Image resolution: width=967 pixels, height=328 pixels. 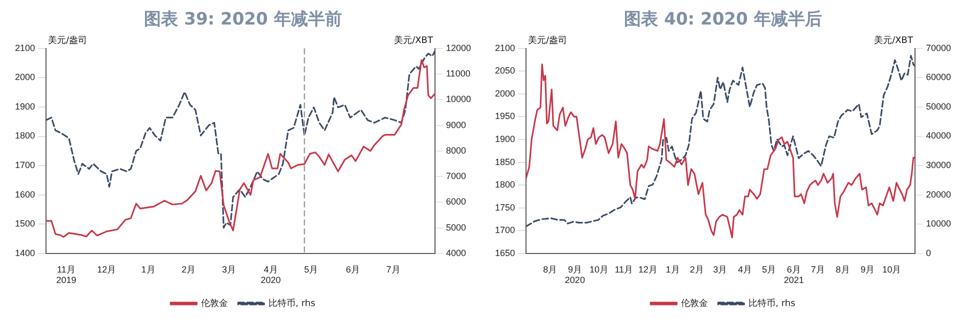 What do you see at coordinates (574, 275) in the screenshot?
I see `x-tick-label: 9月 2020` at bounding box center [574, 275].